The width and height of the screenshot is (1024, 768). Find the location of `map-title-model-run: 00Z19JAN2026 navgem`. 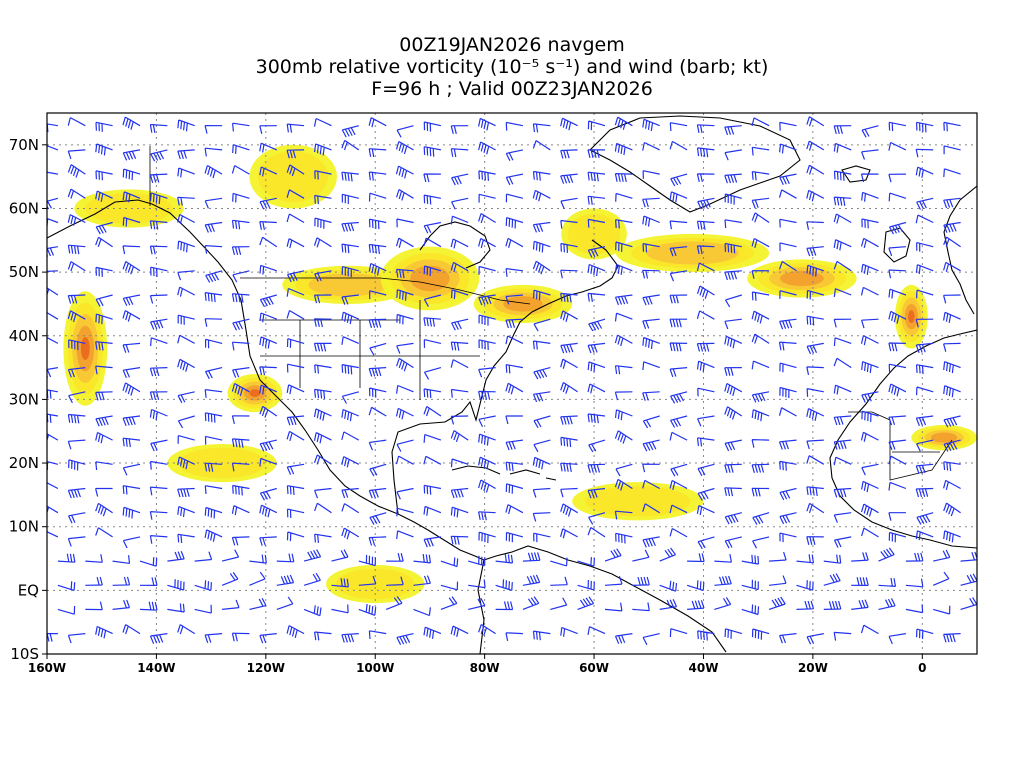

map-title-model-run: 00Z19JAN2026 navgem is located at coordinates (512, 45).